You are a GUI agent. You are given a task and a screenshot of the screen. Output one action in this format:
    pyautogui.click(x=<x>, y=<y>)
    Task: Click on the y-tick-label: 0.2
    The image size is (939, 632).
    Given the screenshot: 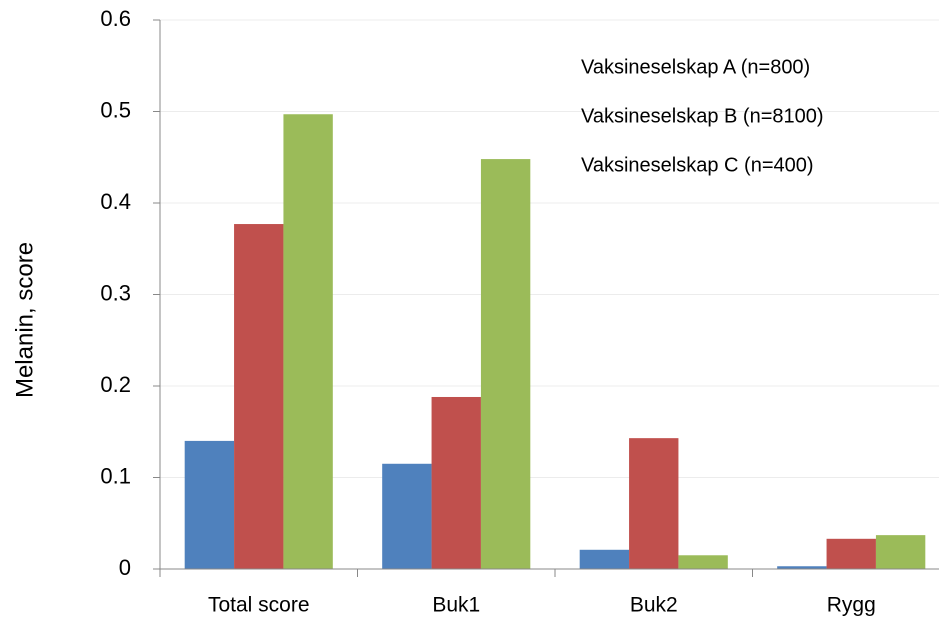 What is the action you would take?
    pyautogui.click(x=115, y=384)
    